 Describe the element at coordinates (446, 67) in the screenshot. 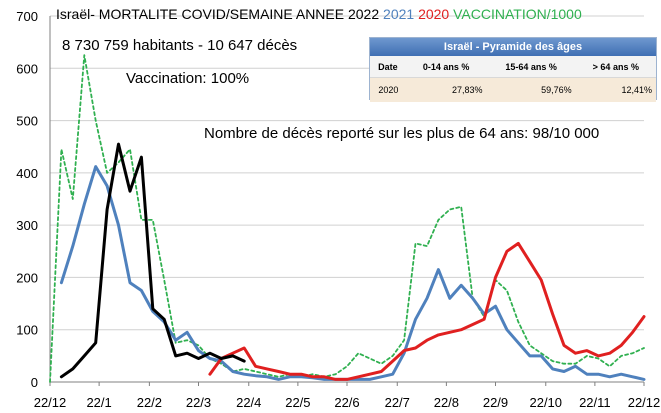

I see `pyramid-header-0-14: 0-14 ans %` at that location.